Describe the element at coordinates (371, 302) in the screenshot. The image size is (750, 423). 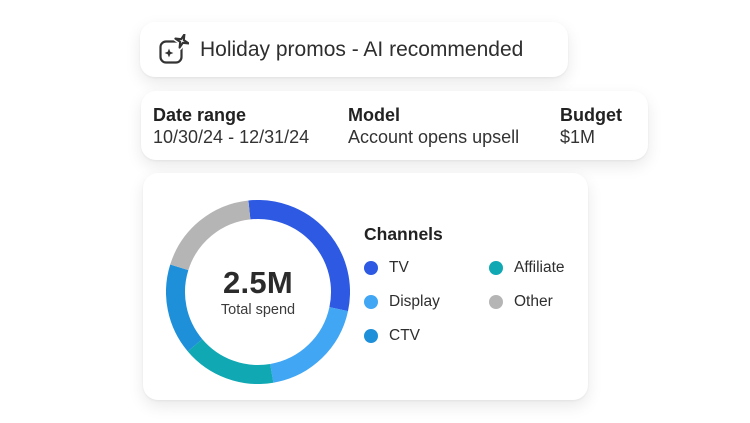
I see `display-dot-icon` at that location.